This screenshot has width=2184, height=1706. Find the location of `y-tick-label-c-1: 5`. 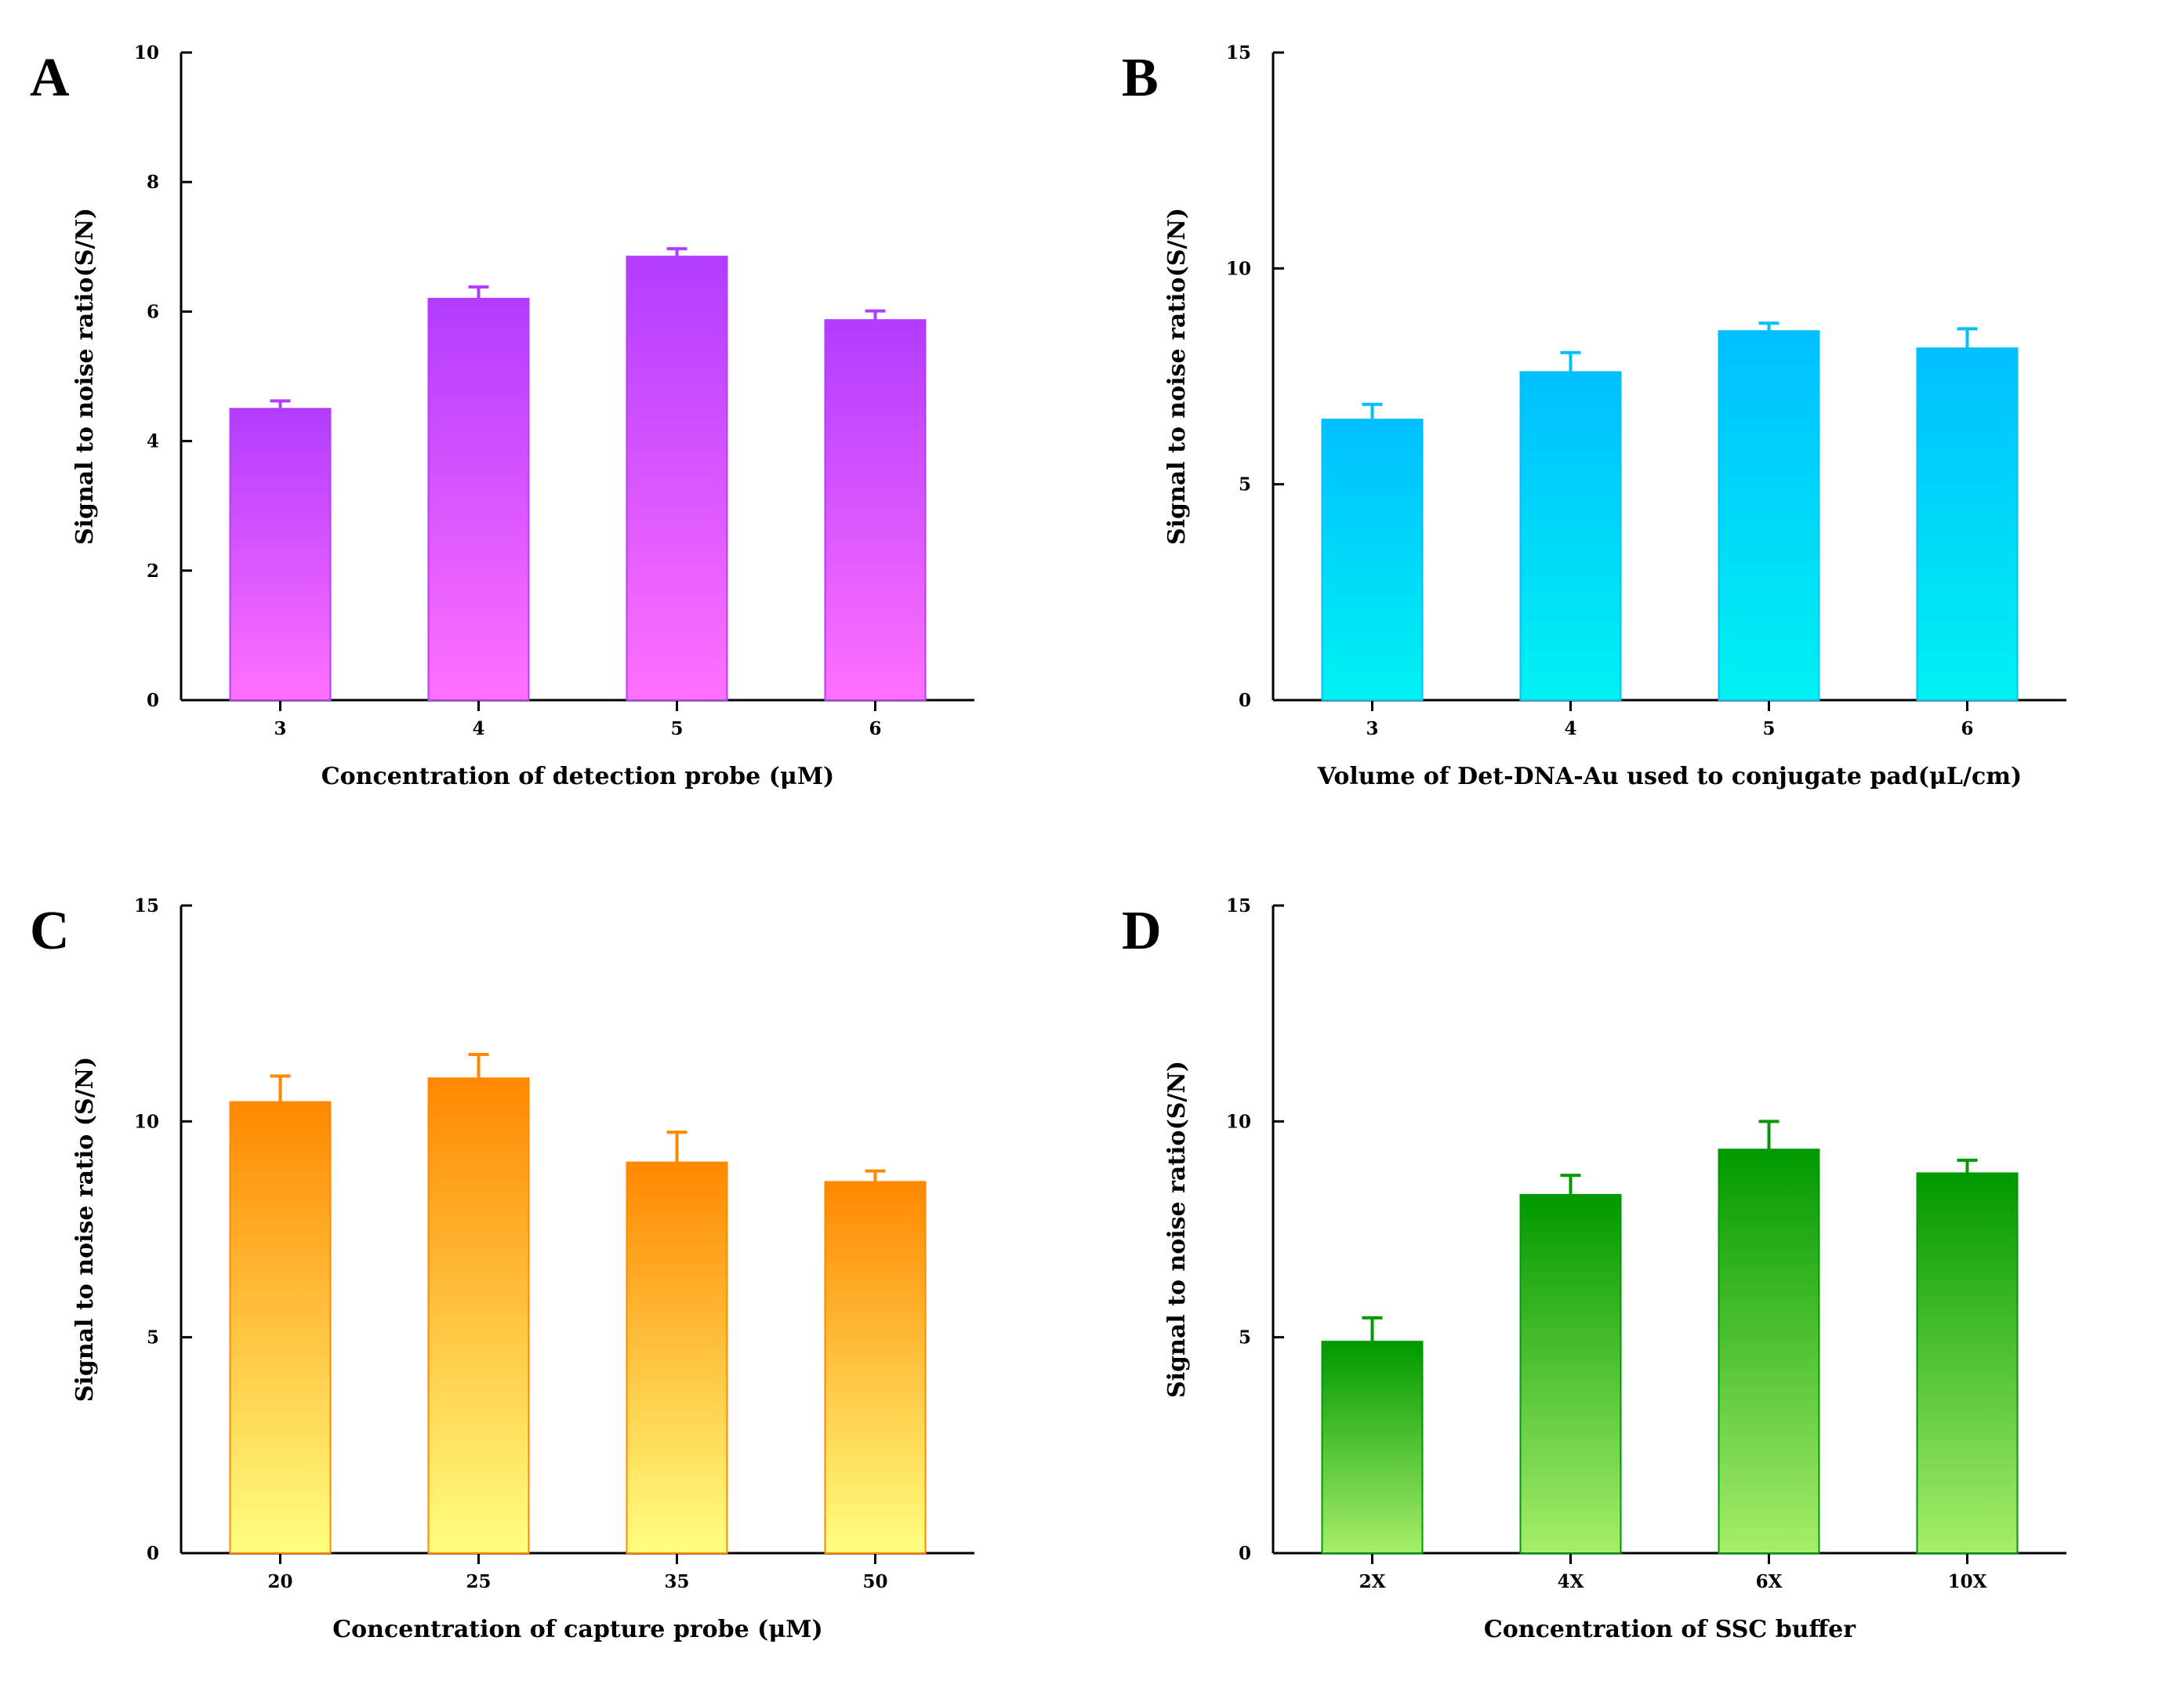

y-tick-label-c-1: 5 is located at coordinates (153, 1338).